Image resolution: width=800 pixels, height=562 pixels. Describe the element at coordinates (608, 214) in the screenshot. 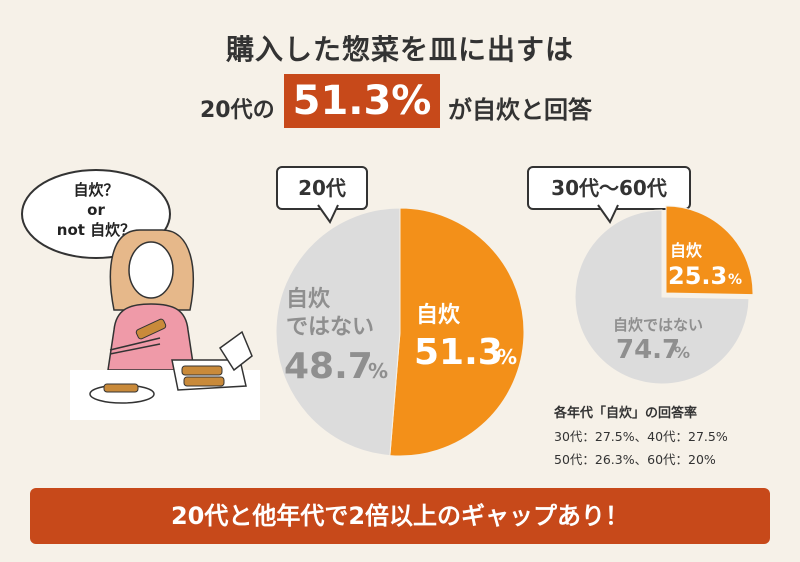

I see `pie30-pointer` at that location.